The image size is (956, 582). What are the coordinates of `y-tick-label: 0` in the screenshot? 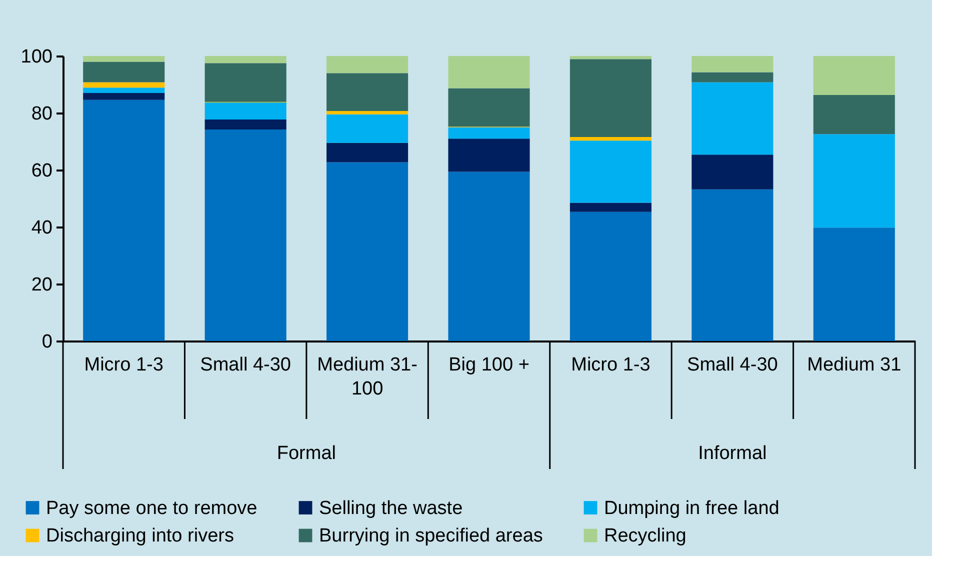 It's located at (47, 342).